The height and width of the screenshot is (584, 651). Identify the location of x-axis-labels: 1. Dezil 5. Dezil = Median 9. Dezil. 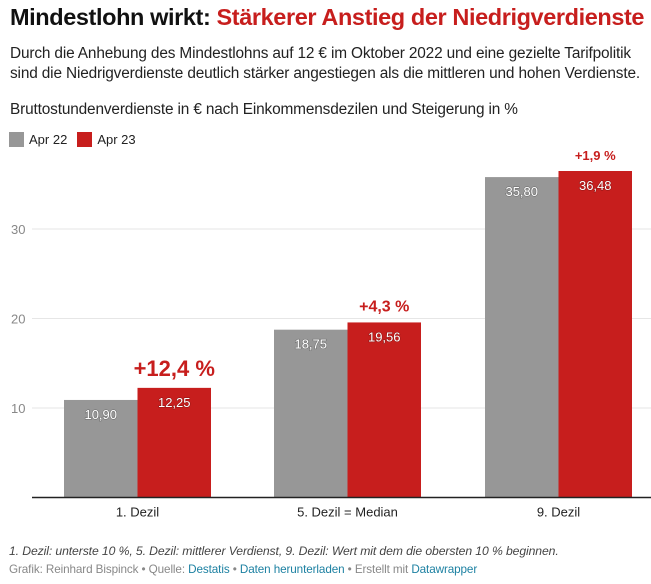
(348, 512).